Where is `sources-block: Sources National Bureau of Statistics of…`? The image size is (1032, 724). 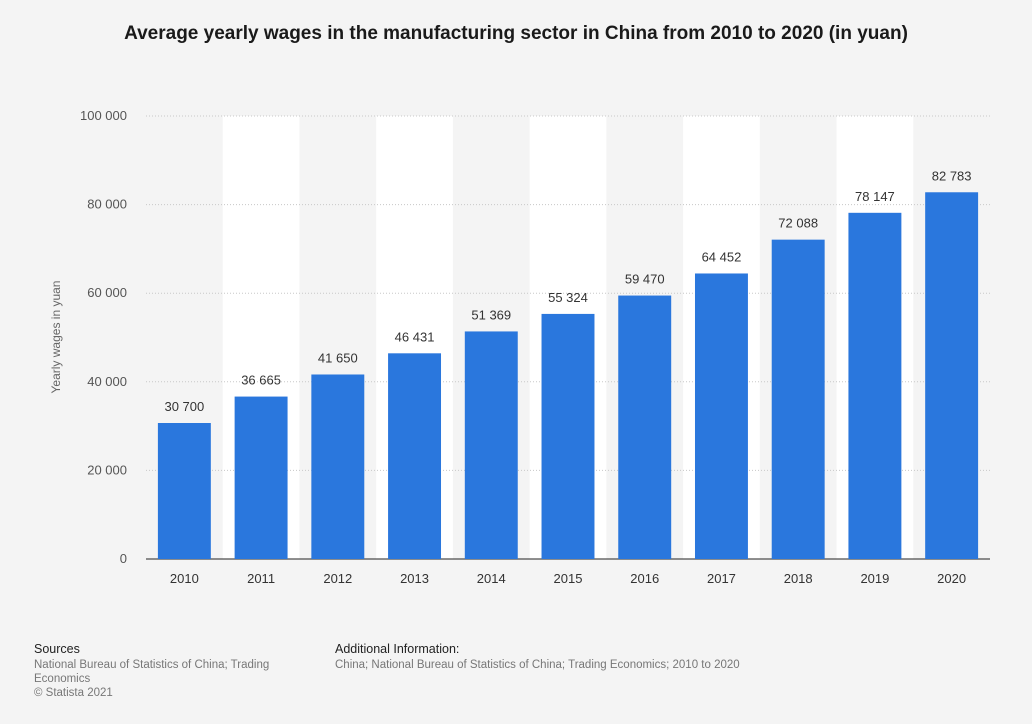
sources-block: Sources National Bureau of Statistics of… is located at coordinates (174, 671).